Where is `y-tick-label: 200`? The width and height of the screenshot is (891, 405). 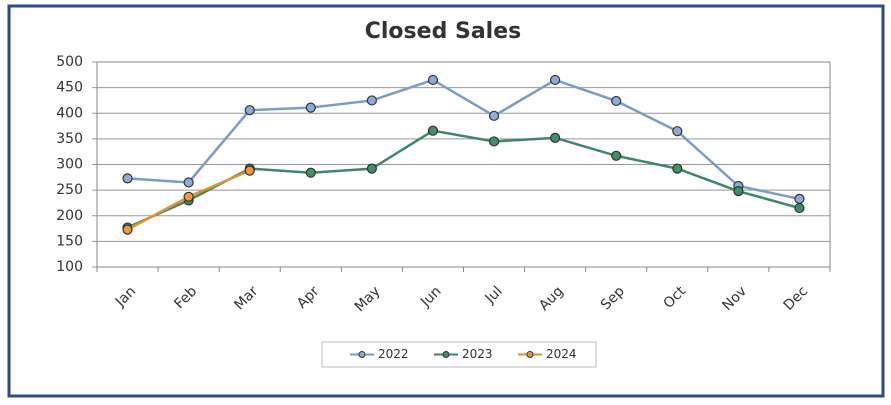
y-tick-label: 200 is located at coordinates (69, 216).